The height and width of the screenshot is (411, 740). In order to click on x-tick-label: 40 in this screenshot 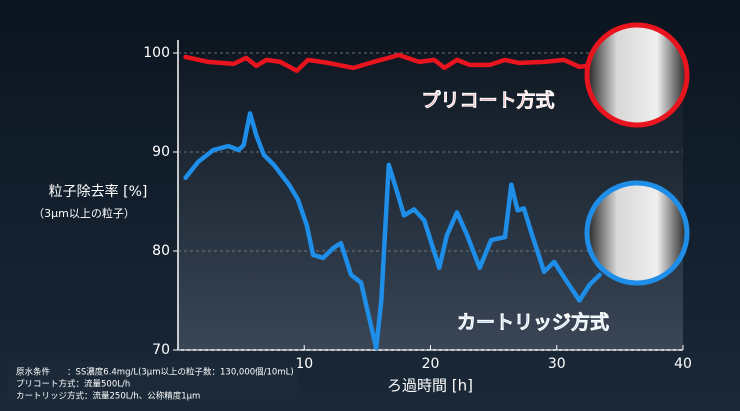, I will do `click(683, 364)`.